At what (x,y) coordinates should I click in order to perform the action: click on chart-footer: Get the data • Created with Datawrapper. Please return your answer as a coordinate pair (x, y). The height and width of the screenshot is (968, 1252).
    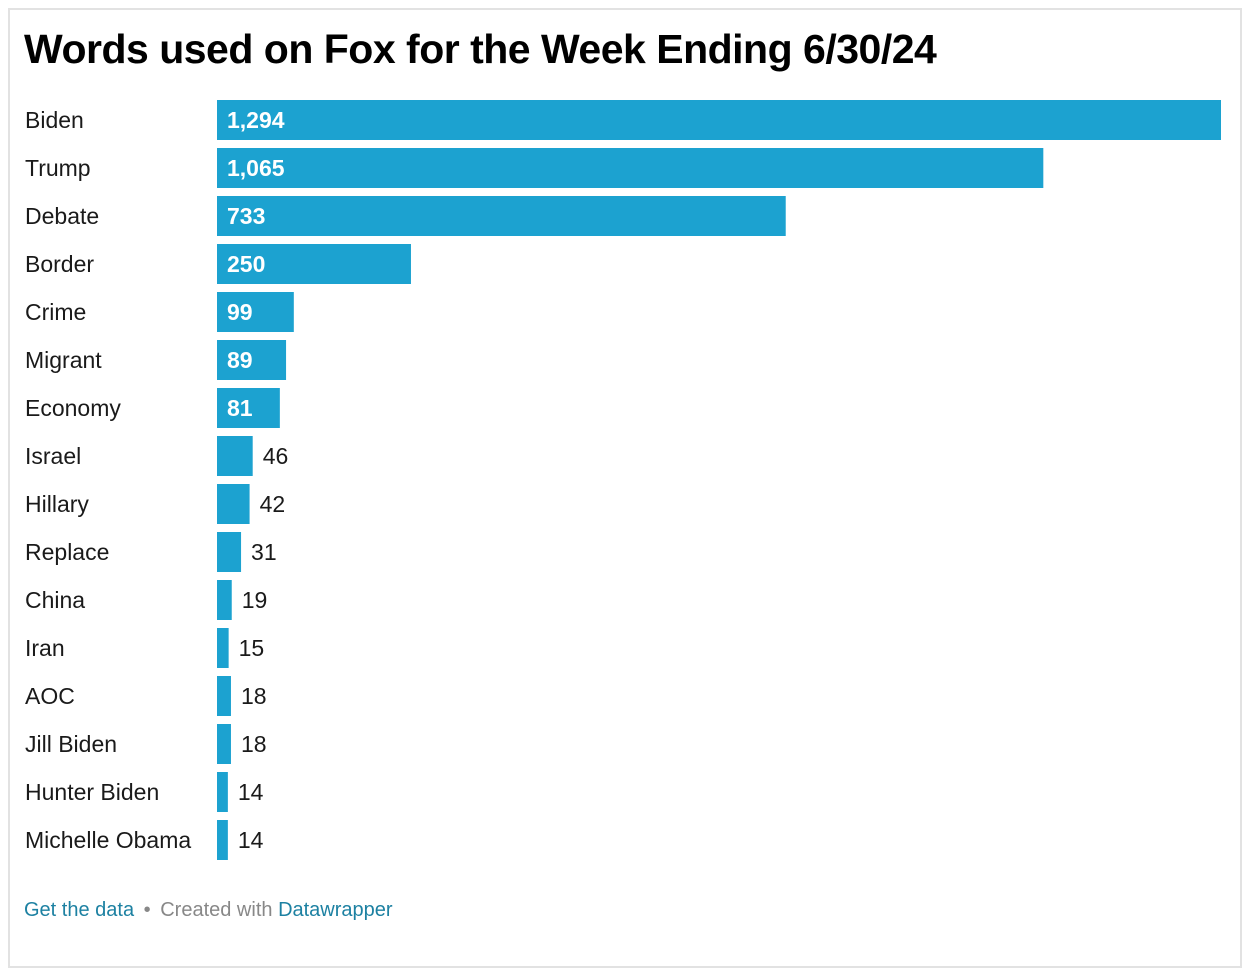
    Looking at the image, I should click on (208, 910).